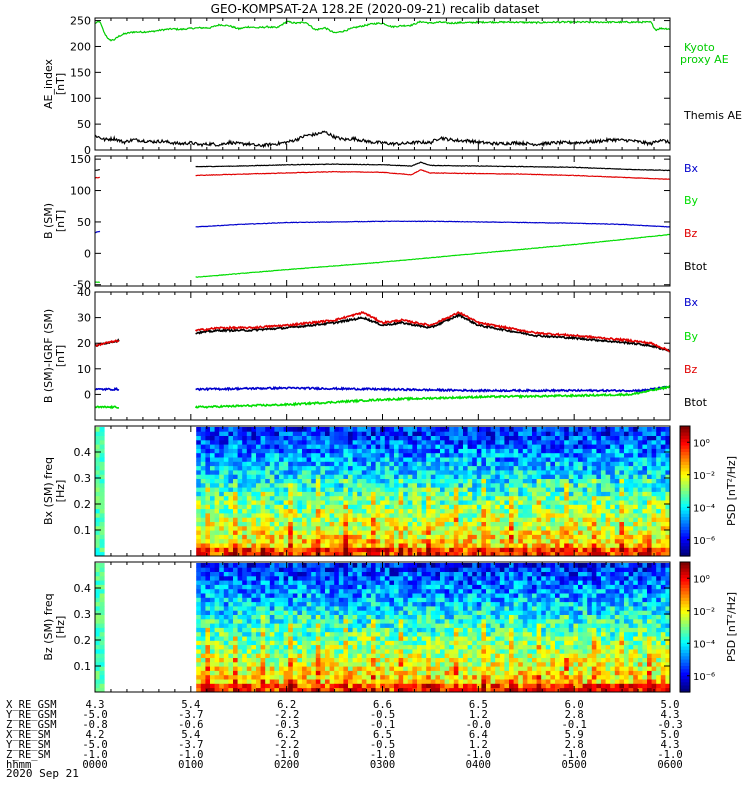 The height and width of the screenshot is (804, 750). I want to click on legend-proxy-ae: proxy AE, so click(704, 59).